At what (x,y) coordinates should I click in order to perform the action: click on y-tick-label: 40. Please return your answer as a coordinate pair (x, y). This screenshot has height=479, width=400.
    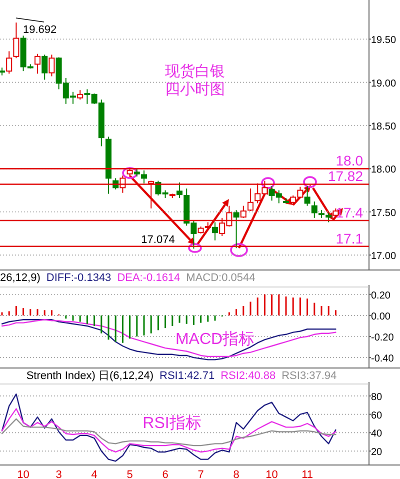
    Looking at the image, I should click on (377, 434).